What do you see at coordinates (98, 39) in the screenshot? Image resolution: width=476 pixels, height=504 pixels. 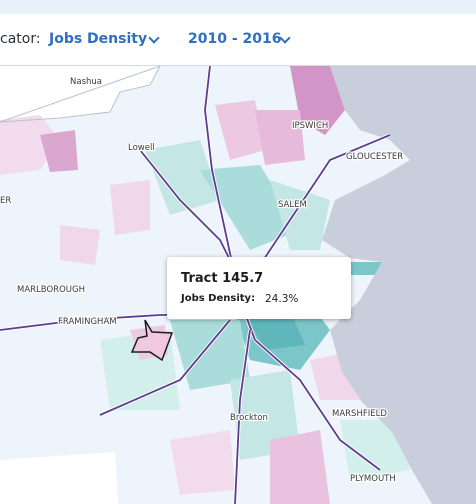 I see `indicator-dropdown: Jobs Density` at bounding box center [98, 39].